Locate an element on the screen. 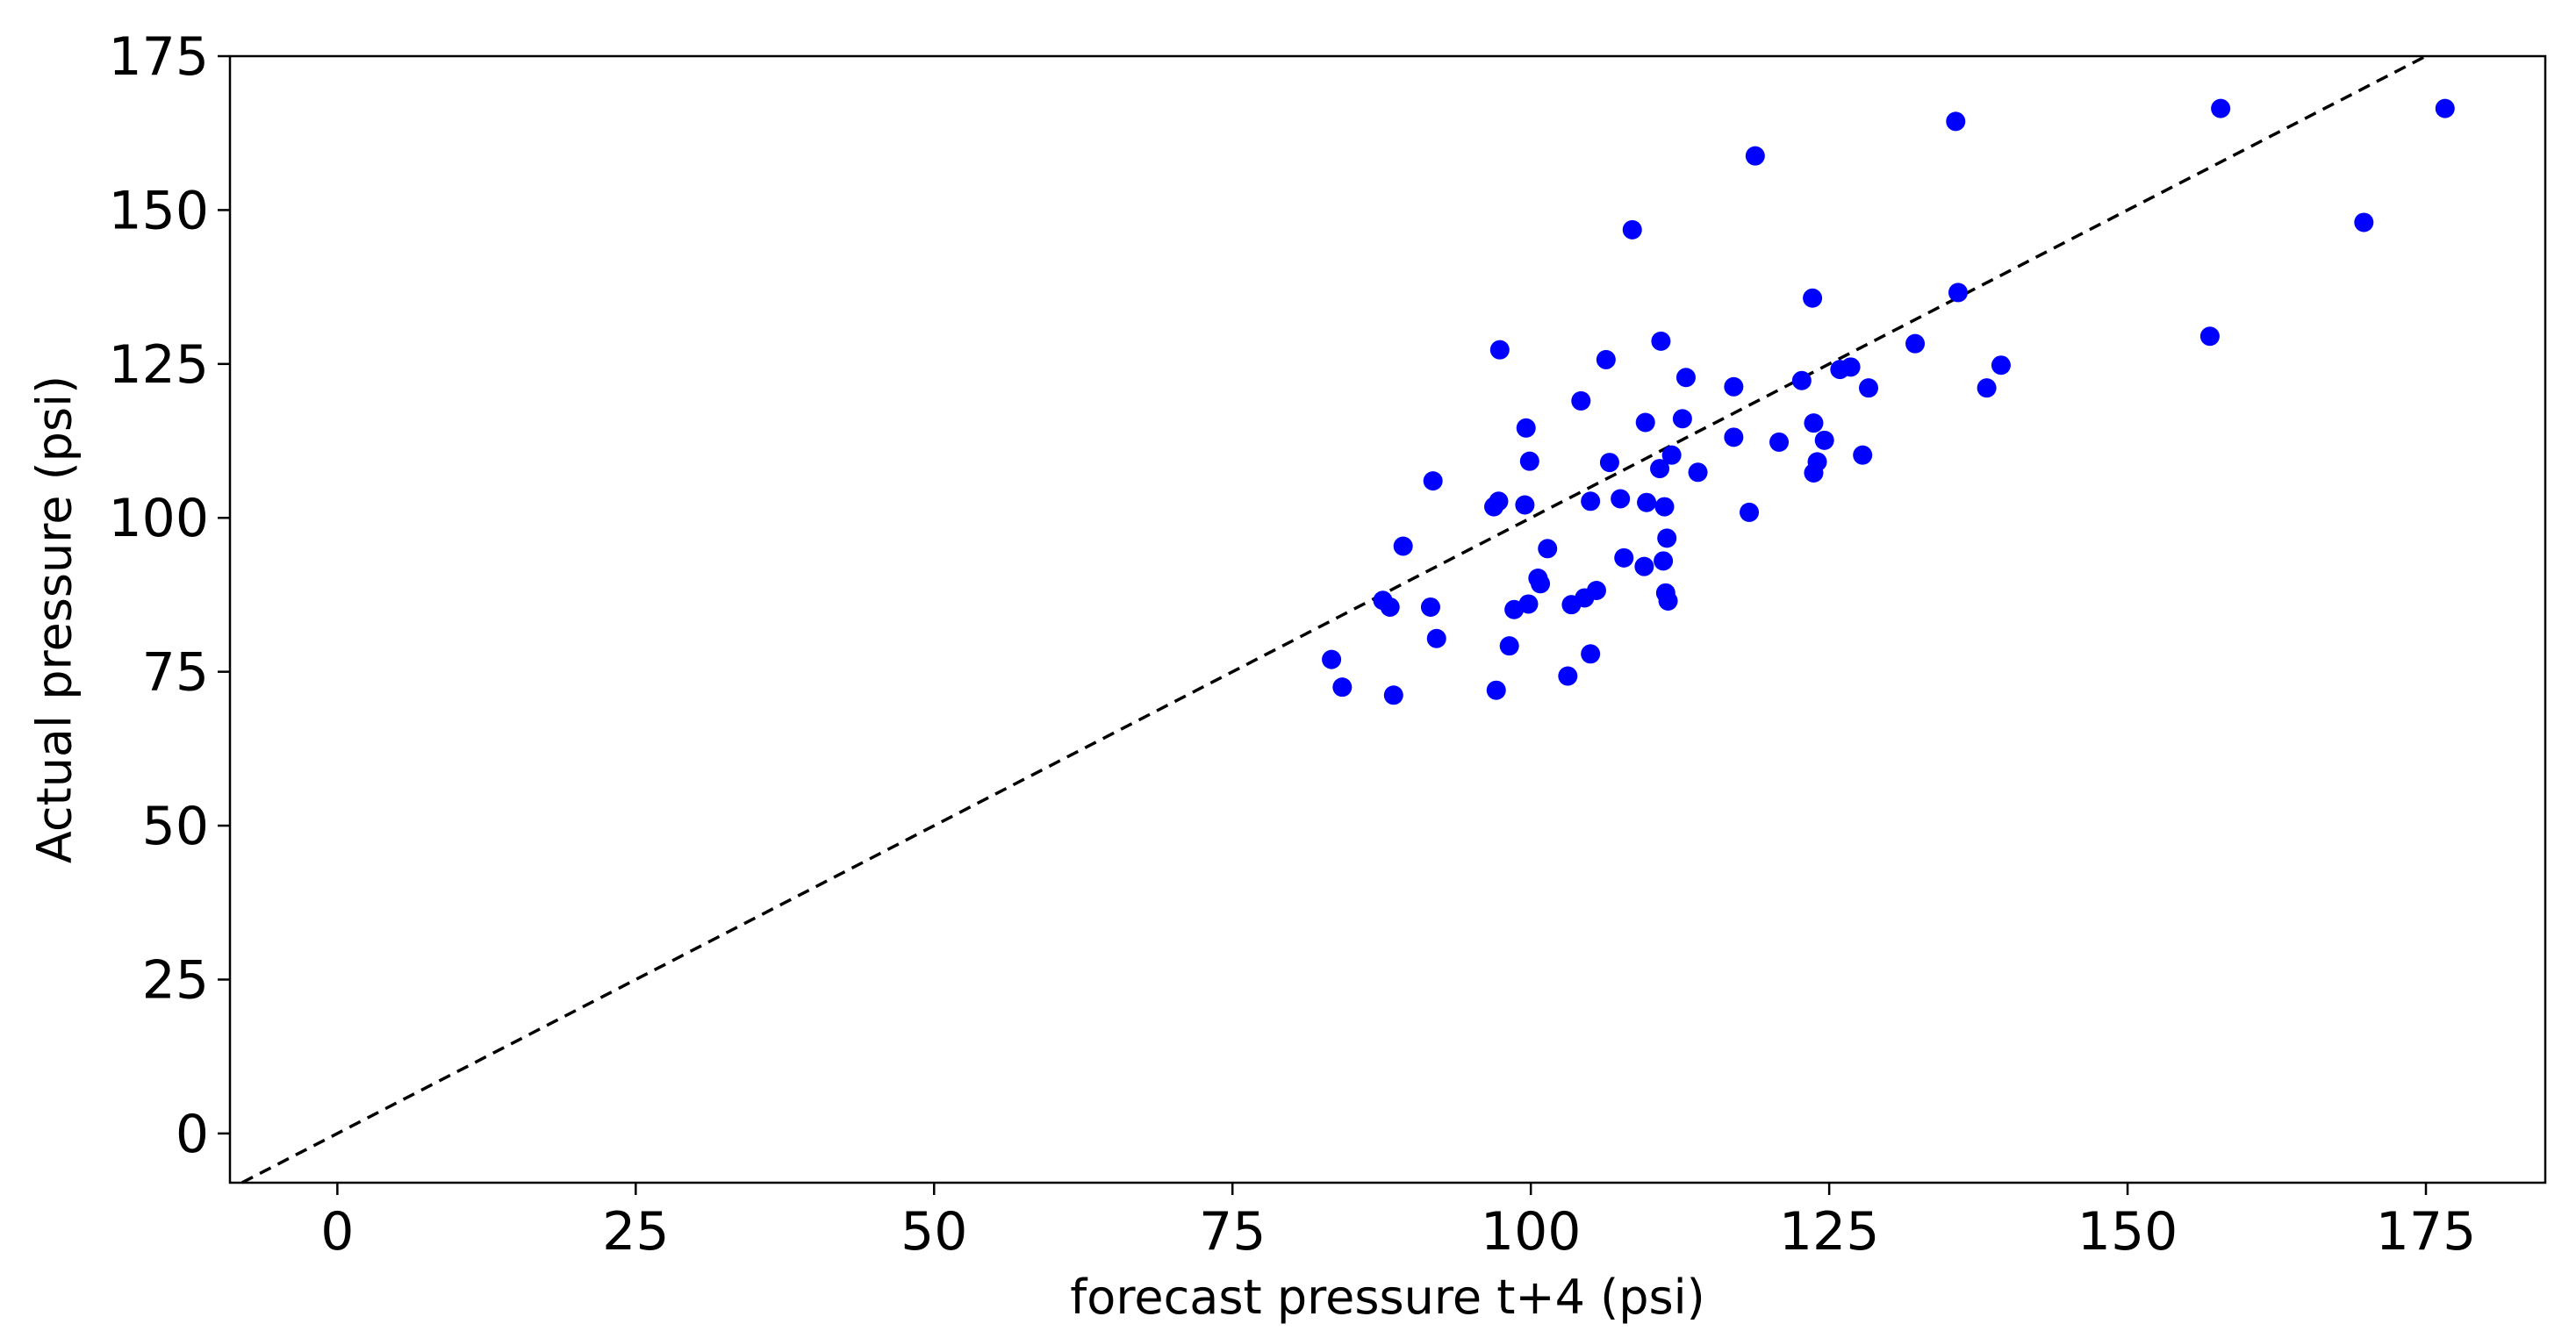 Image resolution: width=2576 pixels, height=1338 pixels. y-tick-label: 0 is located at coordinates (192, 1134).